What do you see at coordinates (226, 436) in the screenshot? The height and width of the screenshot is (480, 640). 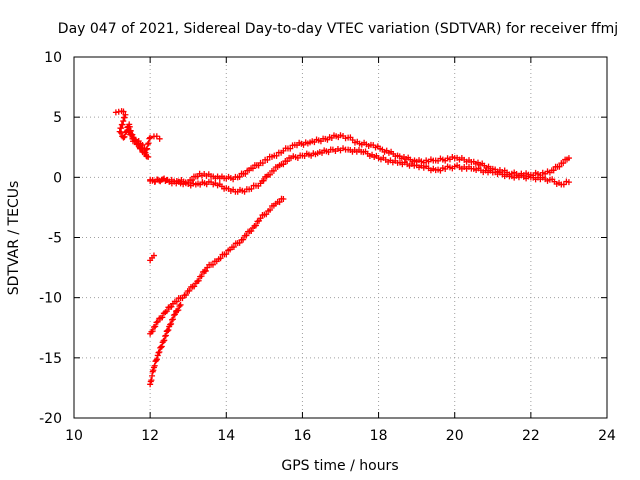 I see `x-tick-label: 14` at bounding box center [226, 436].